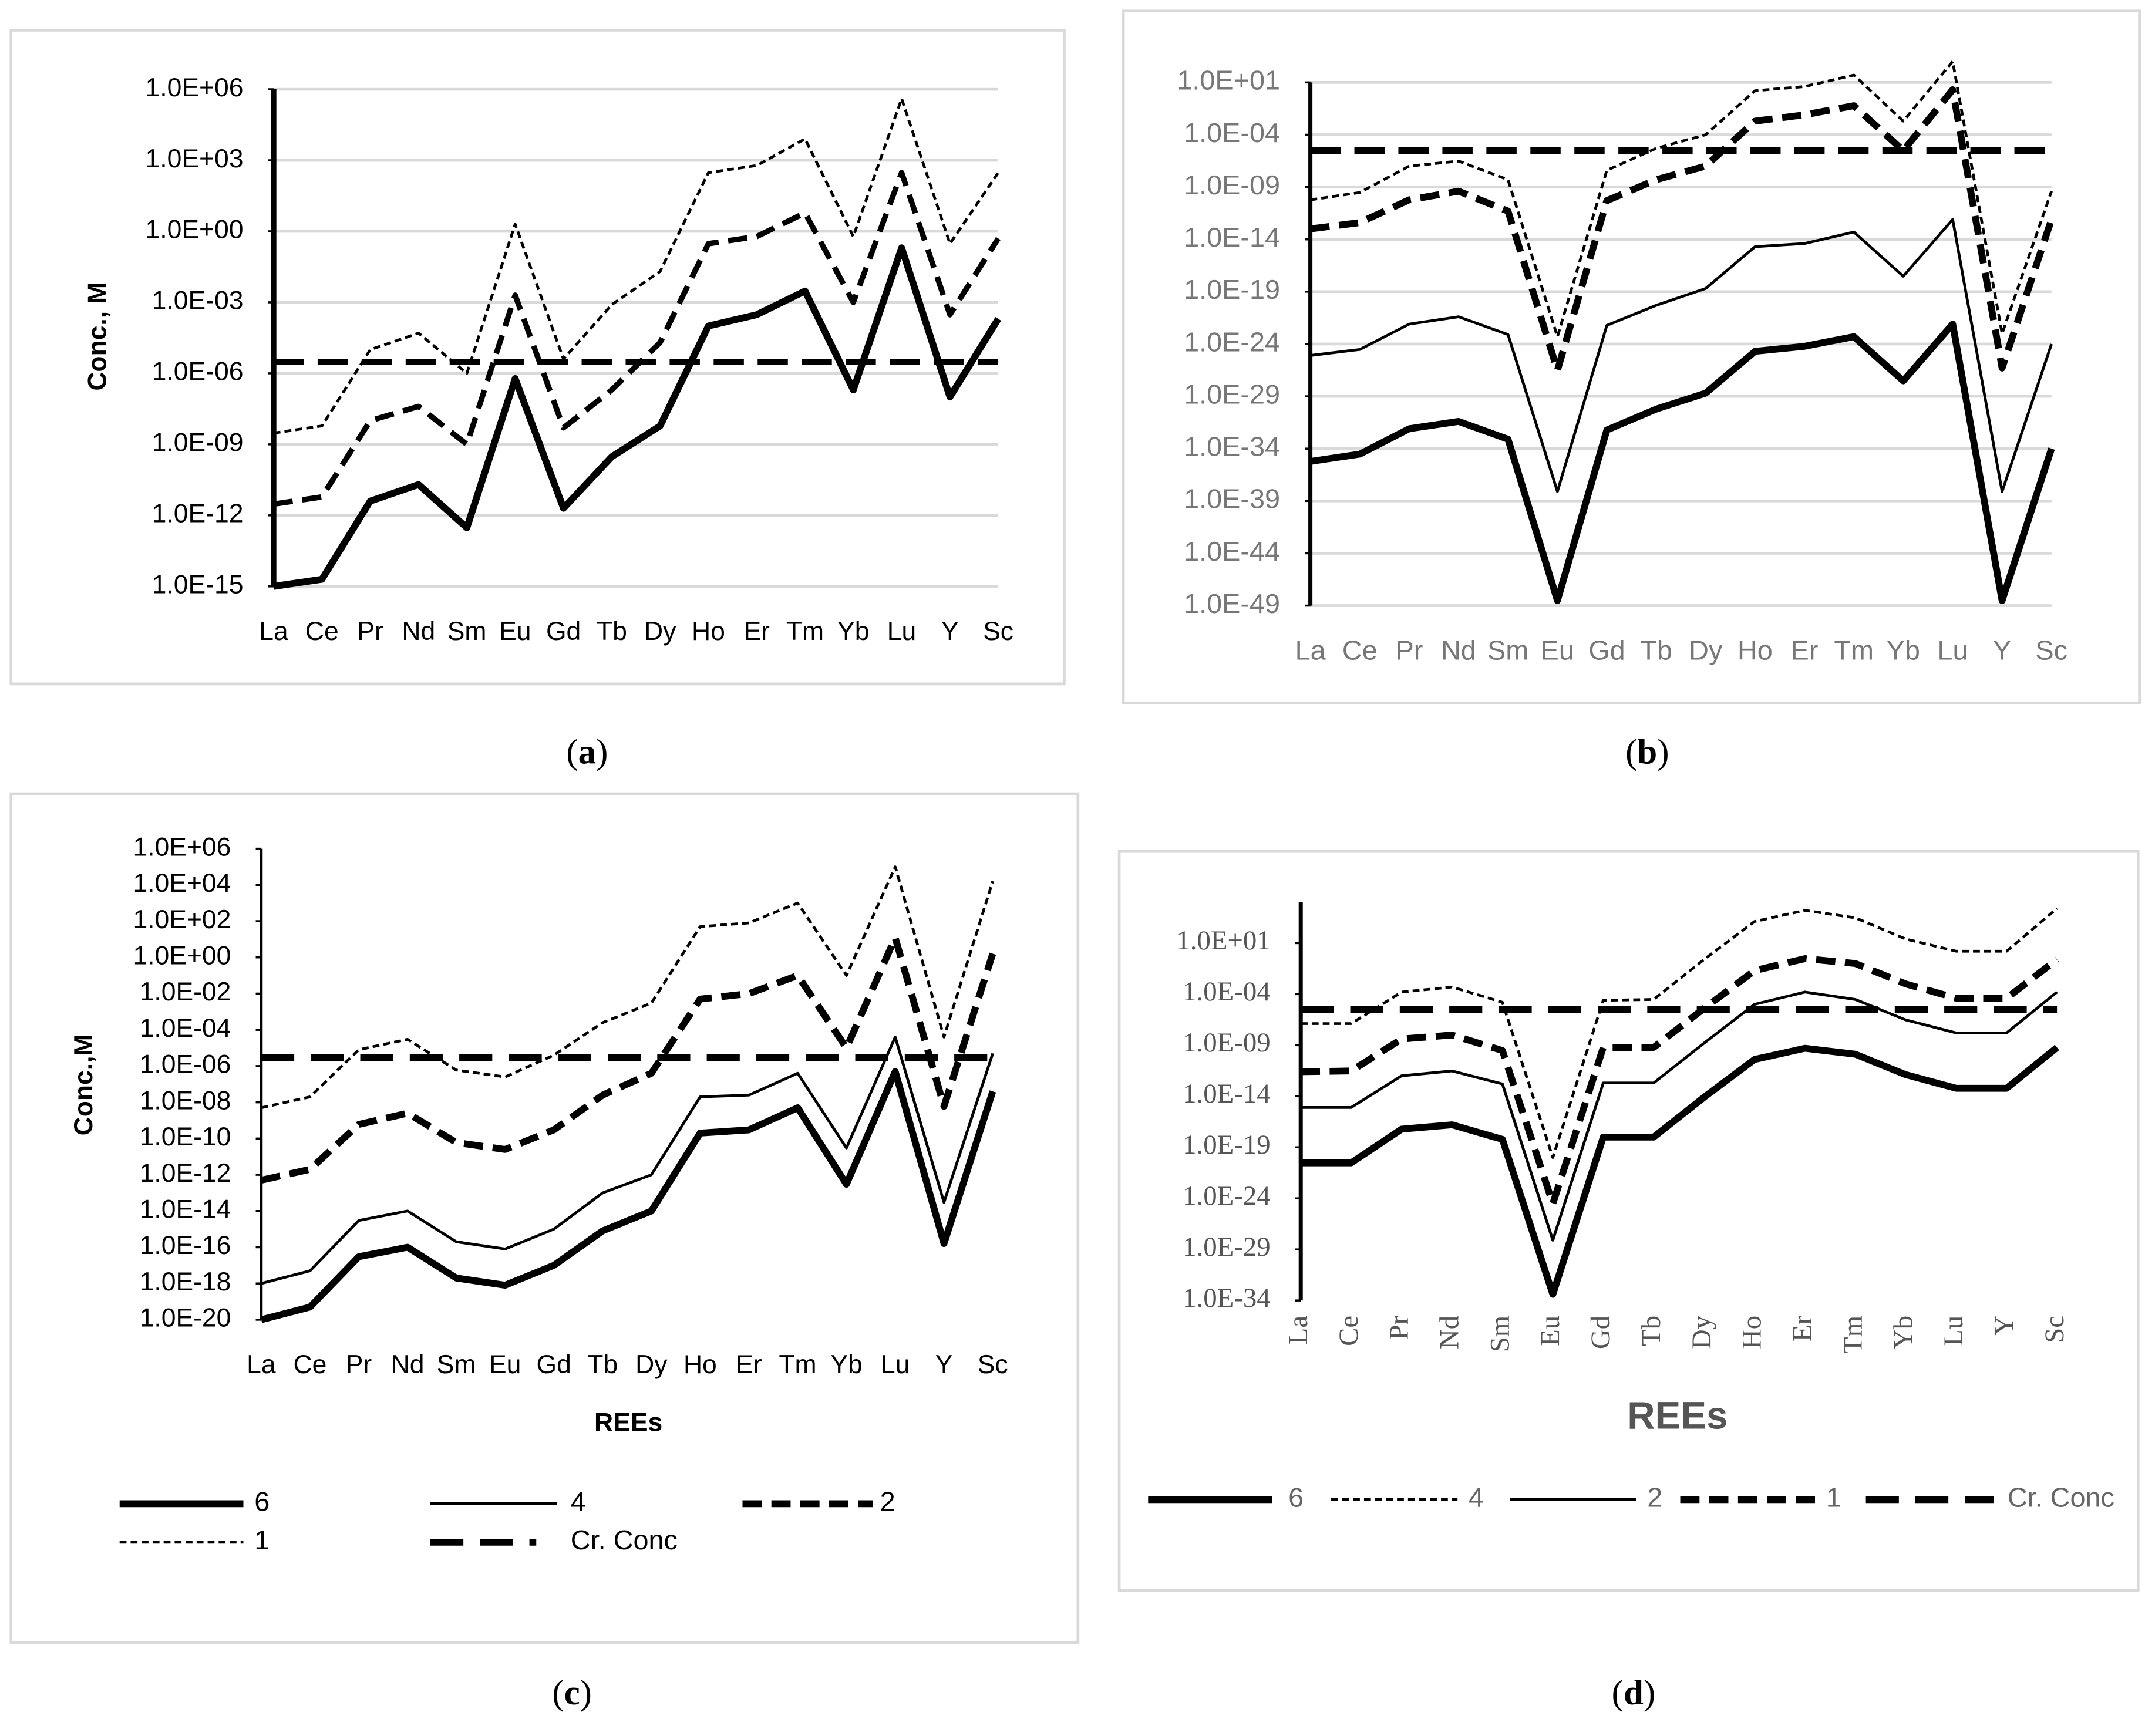 The image size is (2145, 1736). Describe the element at coordinates (1232, 551) in the screenshot. I see `y-tick-label: 1.0E-44` at that location.